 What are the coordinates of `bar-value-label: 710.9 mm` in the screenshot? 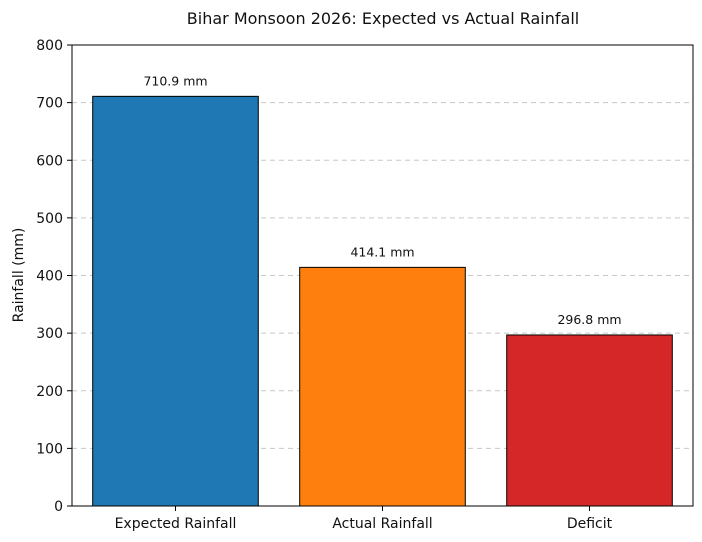 It's located at (175, 80).